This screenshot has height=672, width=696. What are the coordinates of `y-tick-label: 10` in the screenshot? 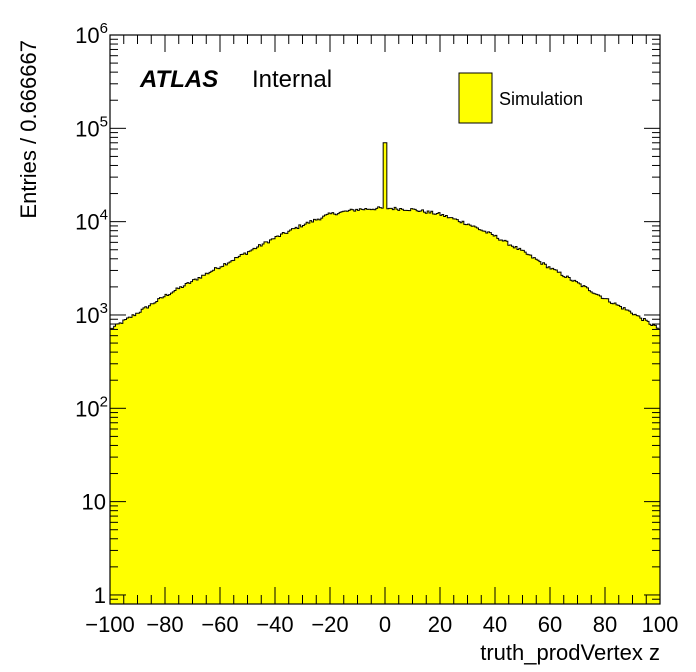 It's located at (94, 502).